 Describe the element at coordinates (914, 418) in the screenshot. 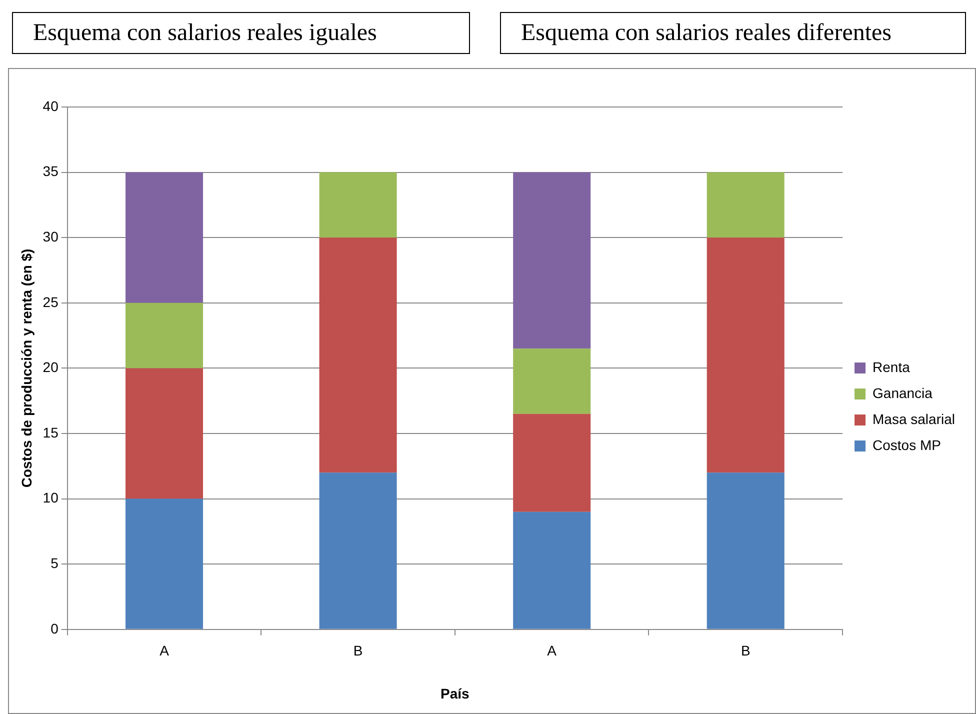

I see `legend-label: Masa salarial` at that location.